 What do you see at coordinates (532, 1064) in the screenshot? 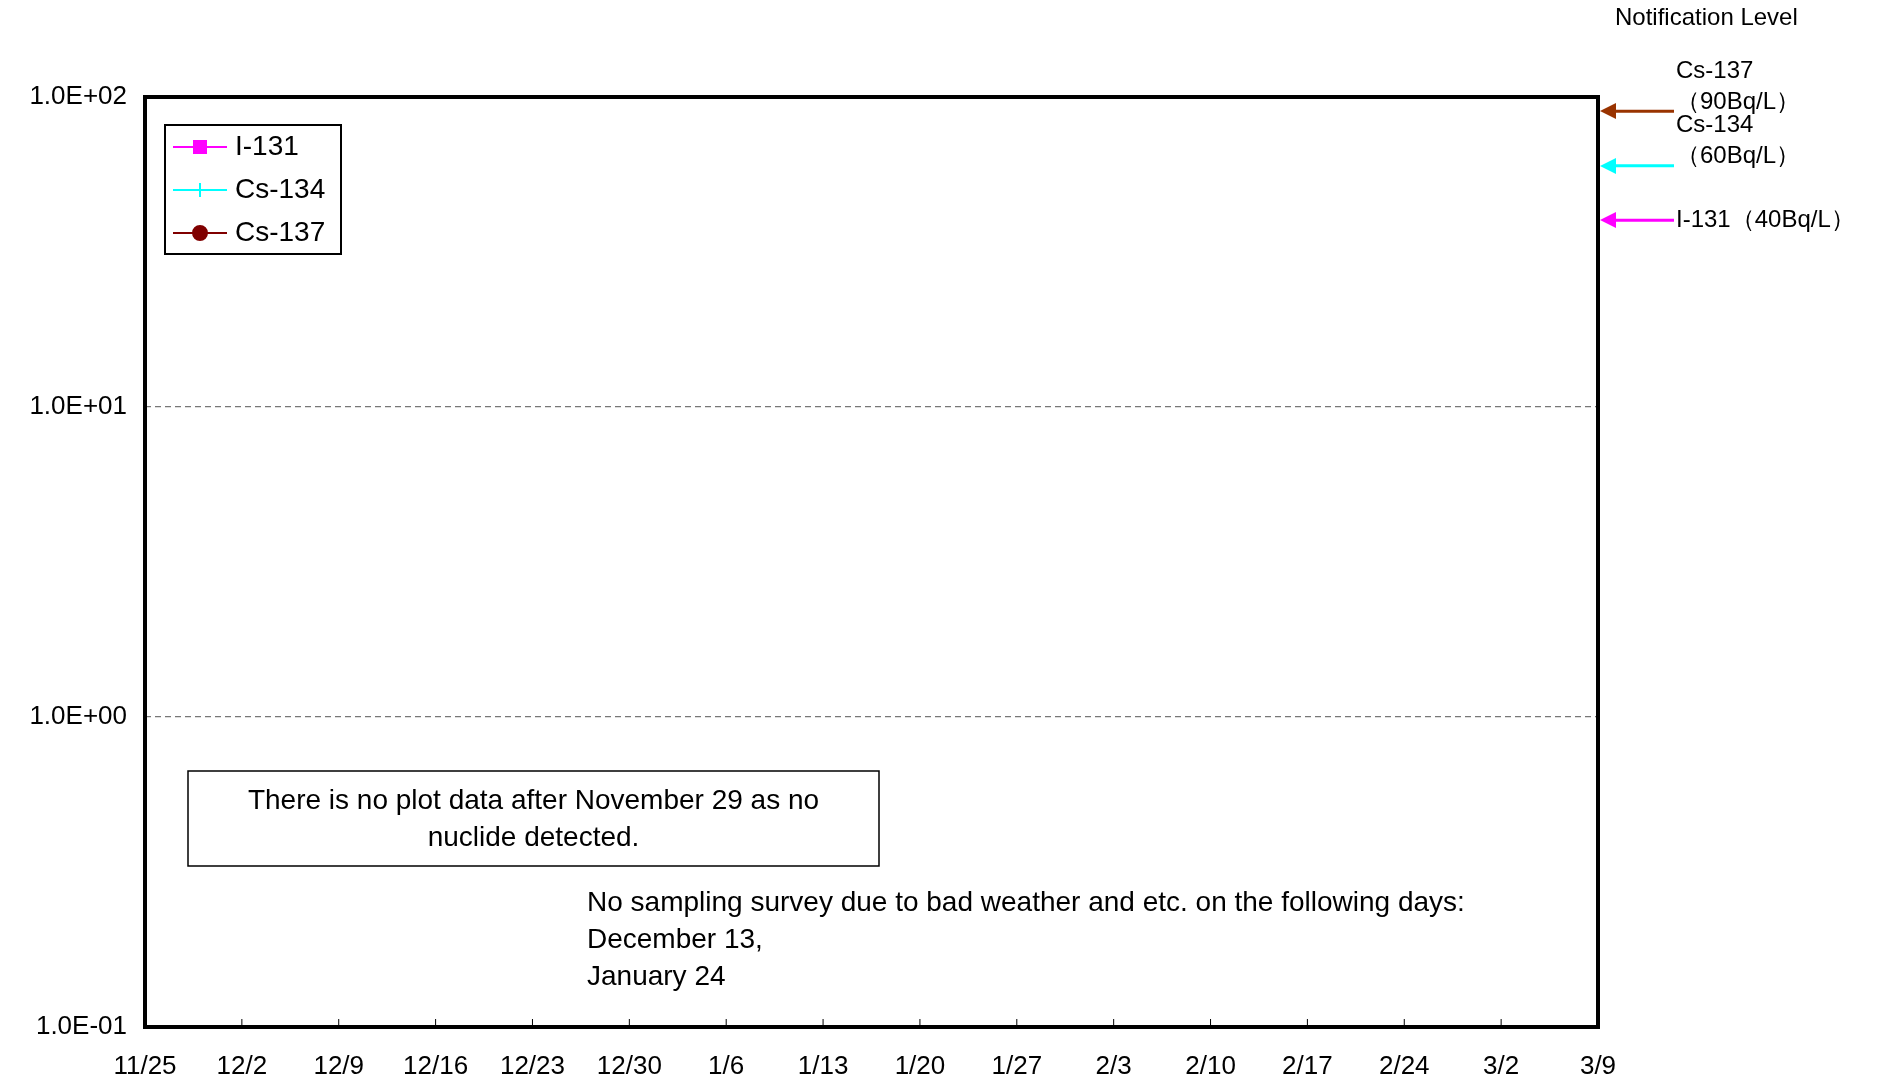
I see `x-tick-label: 12/23` at bounding box center [532, 1064].